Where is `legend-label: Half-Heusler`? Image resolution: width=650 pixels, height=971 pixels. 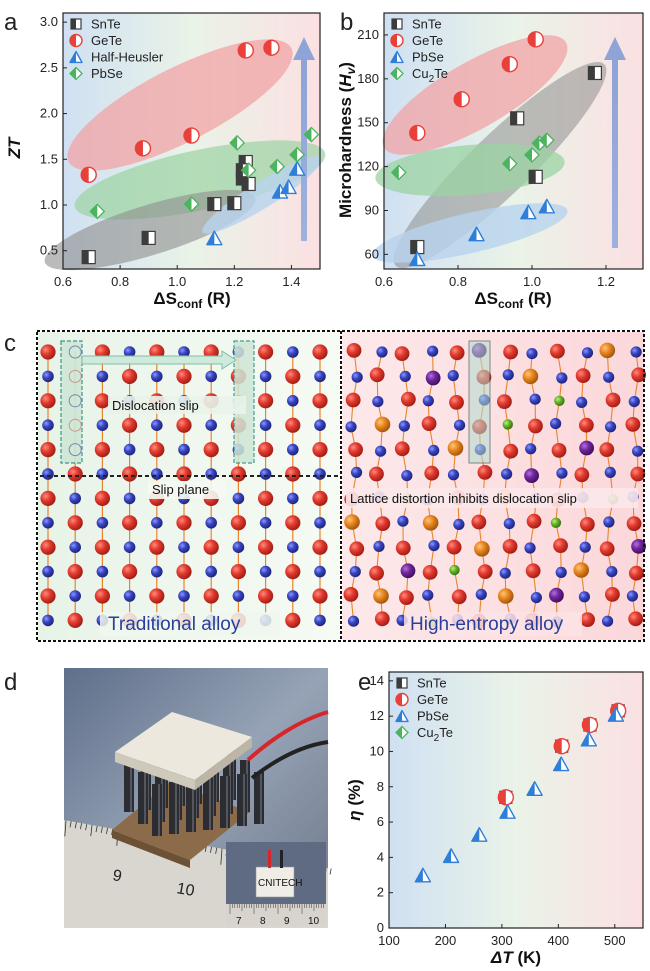 legend-label: Half-Heusler is located at coordinates (127, 57).